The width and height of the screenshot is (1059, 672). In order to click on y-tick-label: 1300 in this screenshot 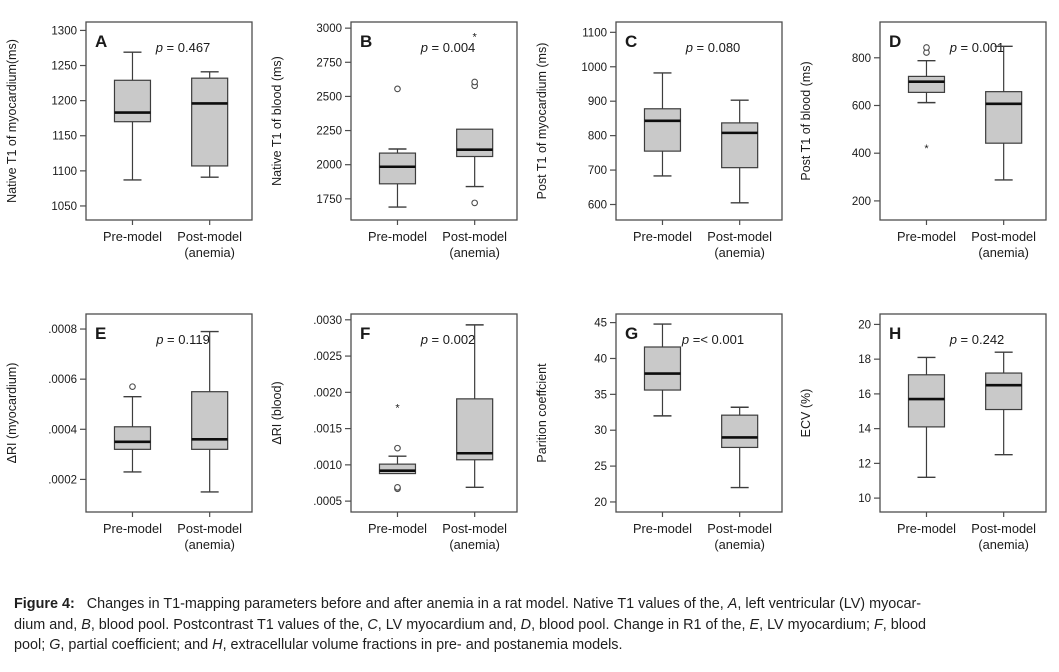, I will do `click(64, 31)`.